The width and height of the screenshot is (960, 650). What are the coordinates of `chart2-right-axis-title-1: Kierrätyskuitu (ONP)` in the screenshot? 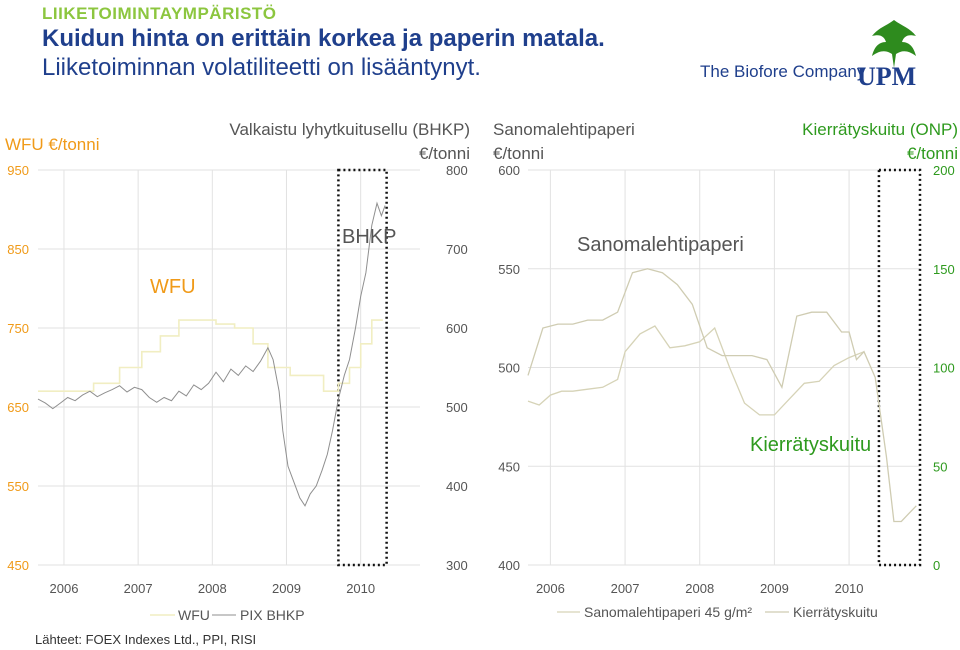 It's located at (880, 129).